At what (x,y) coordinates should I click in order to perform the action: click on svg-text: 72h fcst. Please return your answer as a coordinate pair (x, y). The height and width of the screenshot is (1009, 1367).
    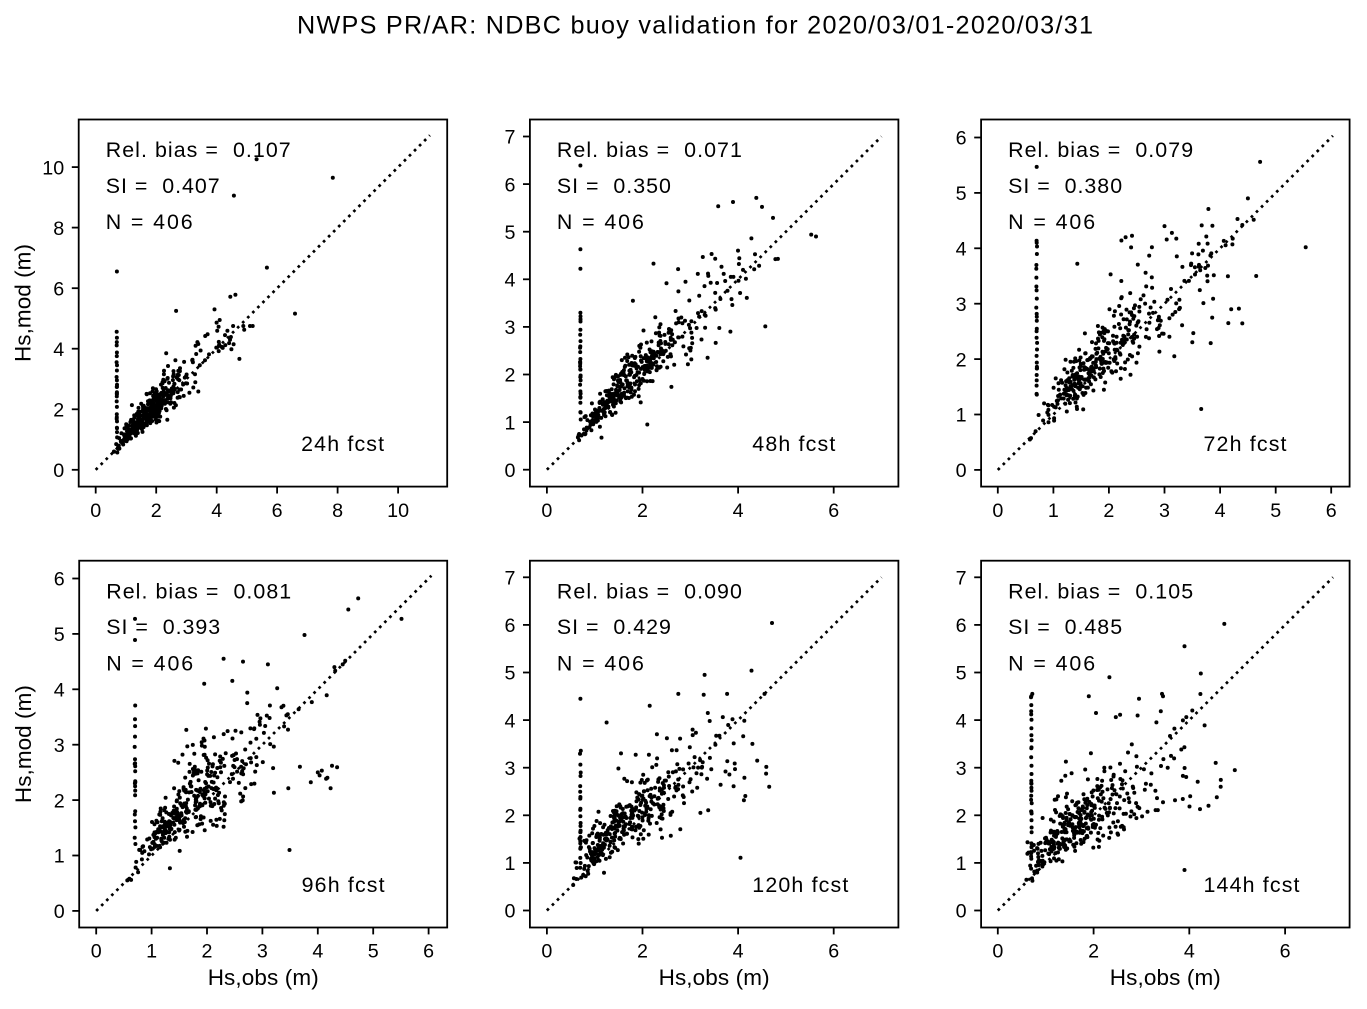
    Looking at the image, I should click on (1245, 444).